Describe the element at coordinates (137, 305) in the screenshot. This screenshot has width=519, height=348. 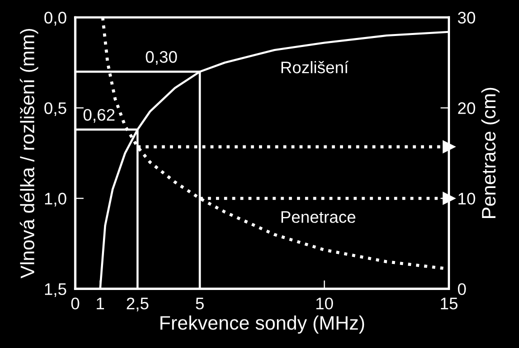
I see `x-tick-label: 2,5` at that location.